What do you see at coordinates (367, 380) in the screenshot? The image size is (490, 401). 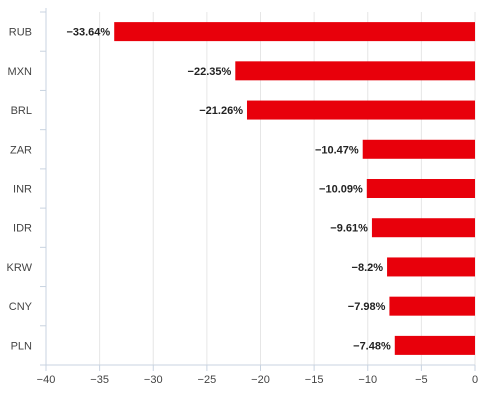 I see `x-tick-label: −10` at bounding box center [367, 380].